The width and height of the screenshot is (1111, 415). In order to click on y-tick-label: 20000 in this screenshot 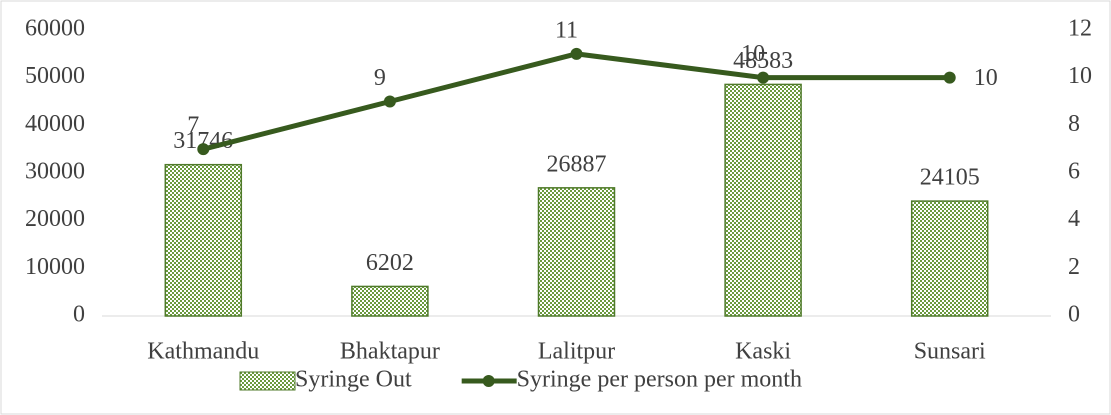, I will do `click(55, 219)`.